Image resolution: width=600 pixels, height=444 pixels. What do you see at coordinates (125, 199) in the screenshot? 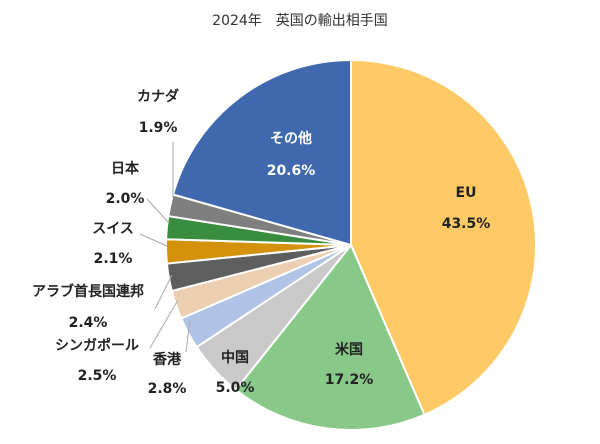
I see `slice-value-label: 2.0%` at bounding box center [125, 199].